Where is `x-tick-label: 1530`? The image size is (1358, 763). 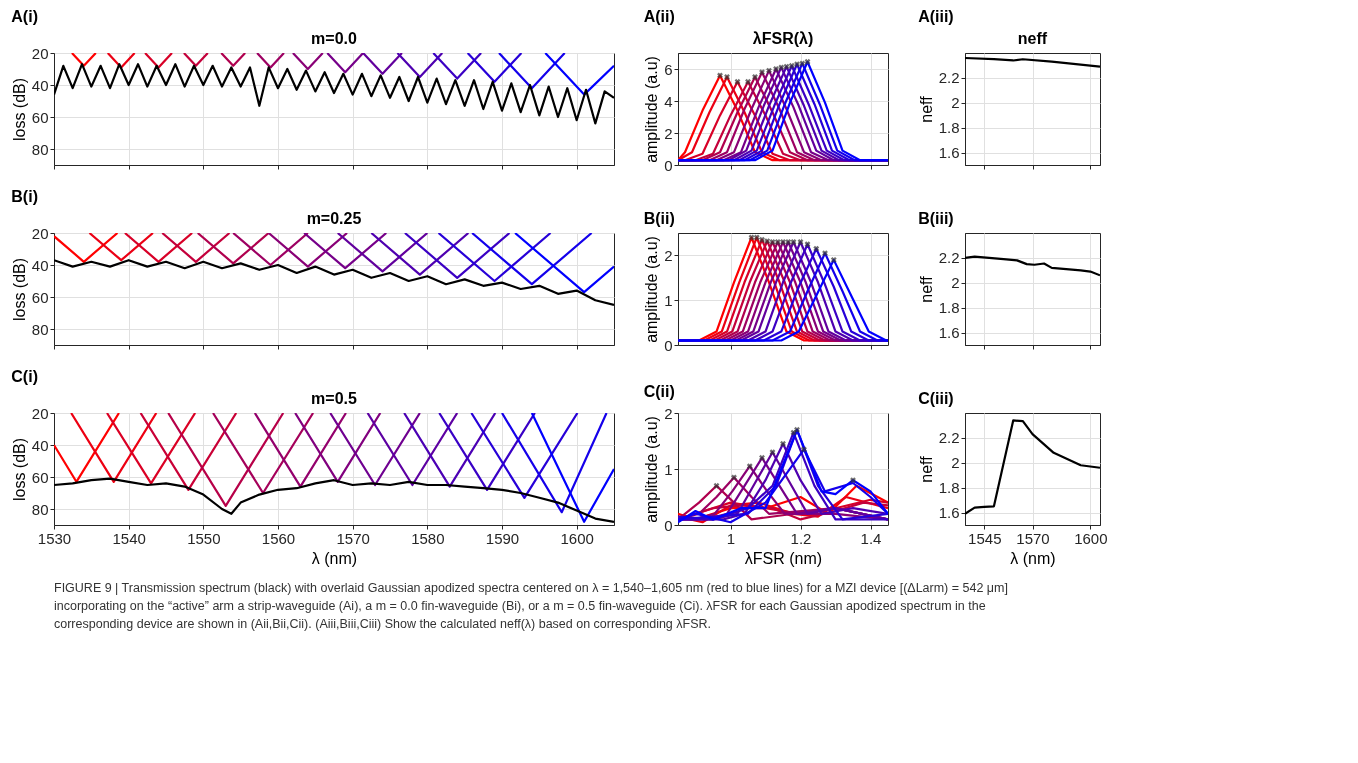 x-tick-label: 1530 is located at coordinates (54, 538).